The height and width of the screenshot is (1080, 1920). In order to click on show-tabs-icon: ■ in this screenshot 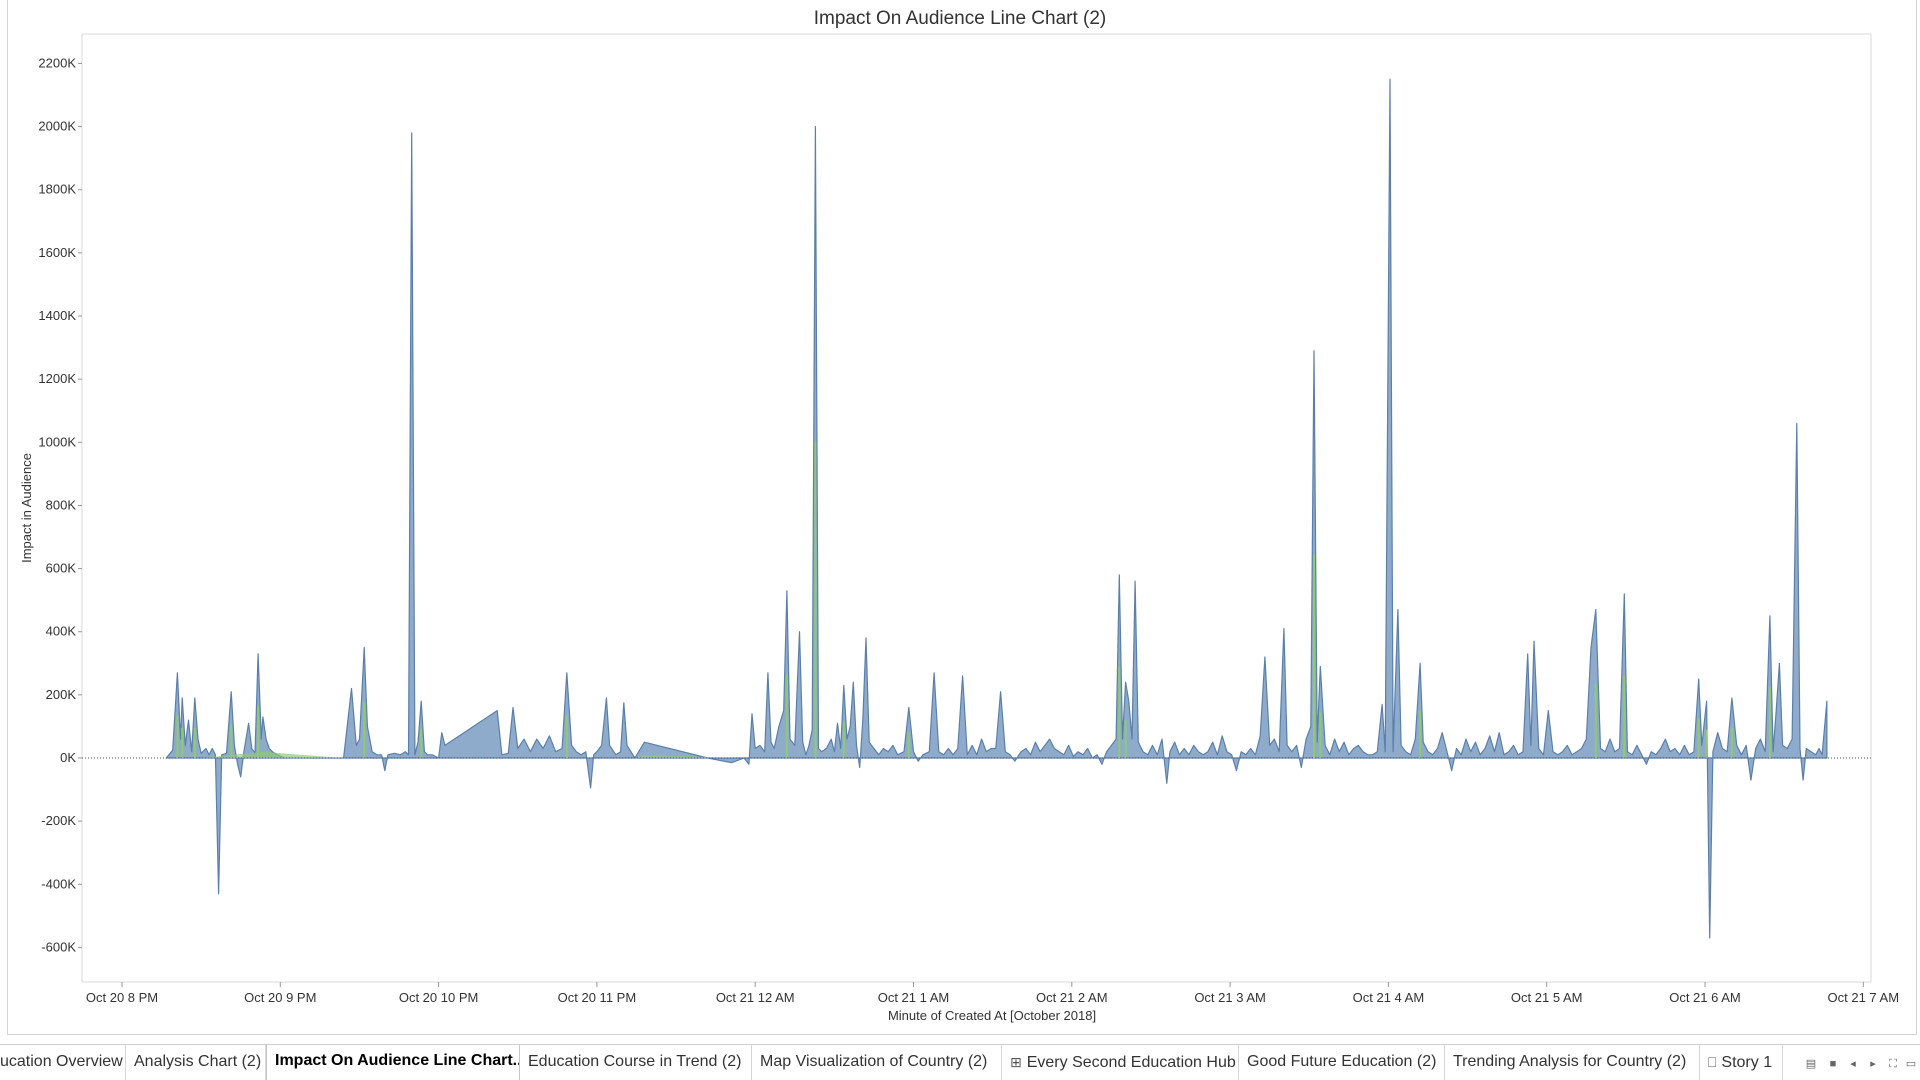, I will do `click(1833, 1064)`.